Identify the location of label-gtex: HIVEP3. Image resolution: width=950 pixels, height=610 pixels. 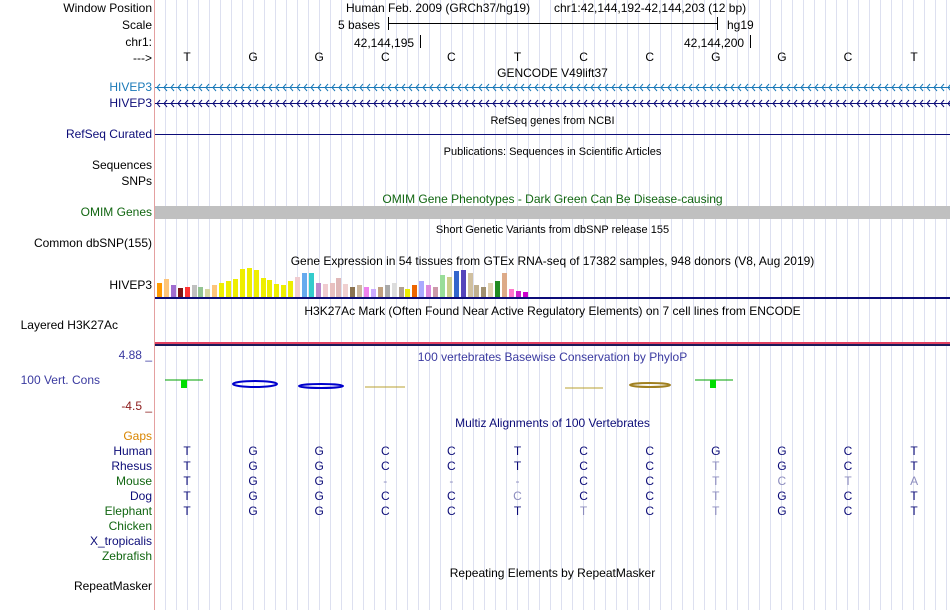
(130, 285).